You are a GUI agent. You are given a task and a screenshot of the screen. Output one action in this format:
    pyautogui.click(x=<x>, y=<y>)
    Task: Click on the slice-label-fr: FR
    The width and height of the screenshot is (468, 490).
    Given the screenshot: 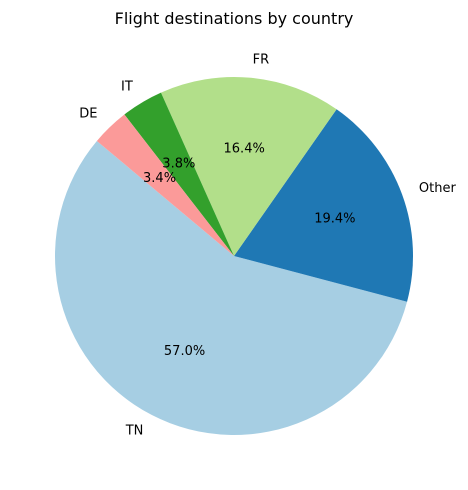 What is the action you would take?
    pyautogui.click(x=261, y=59)
    